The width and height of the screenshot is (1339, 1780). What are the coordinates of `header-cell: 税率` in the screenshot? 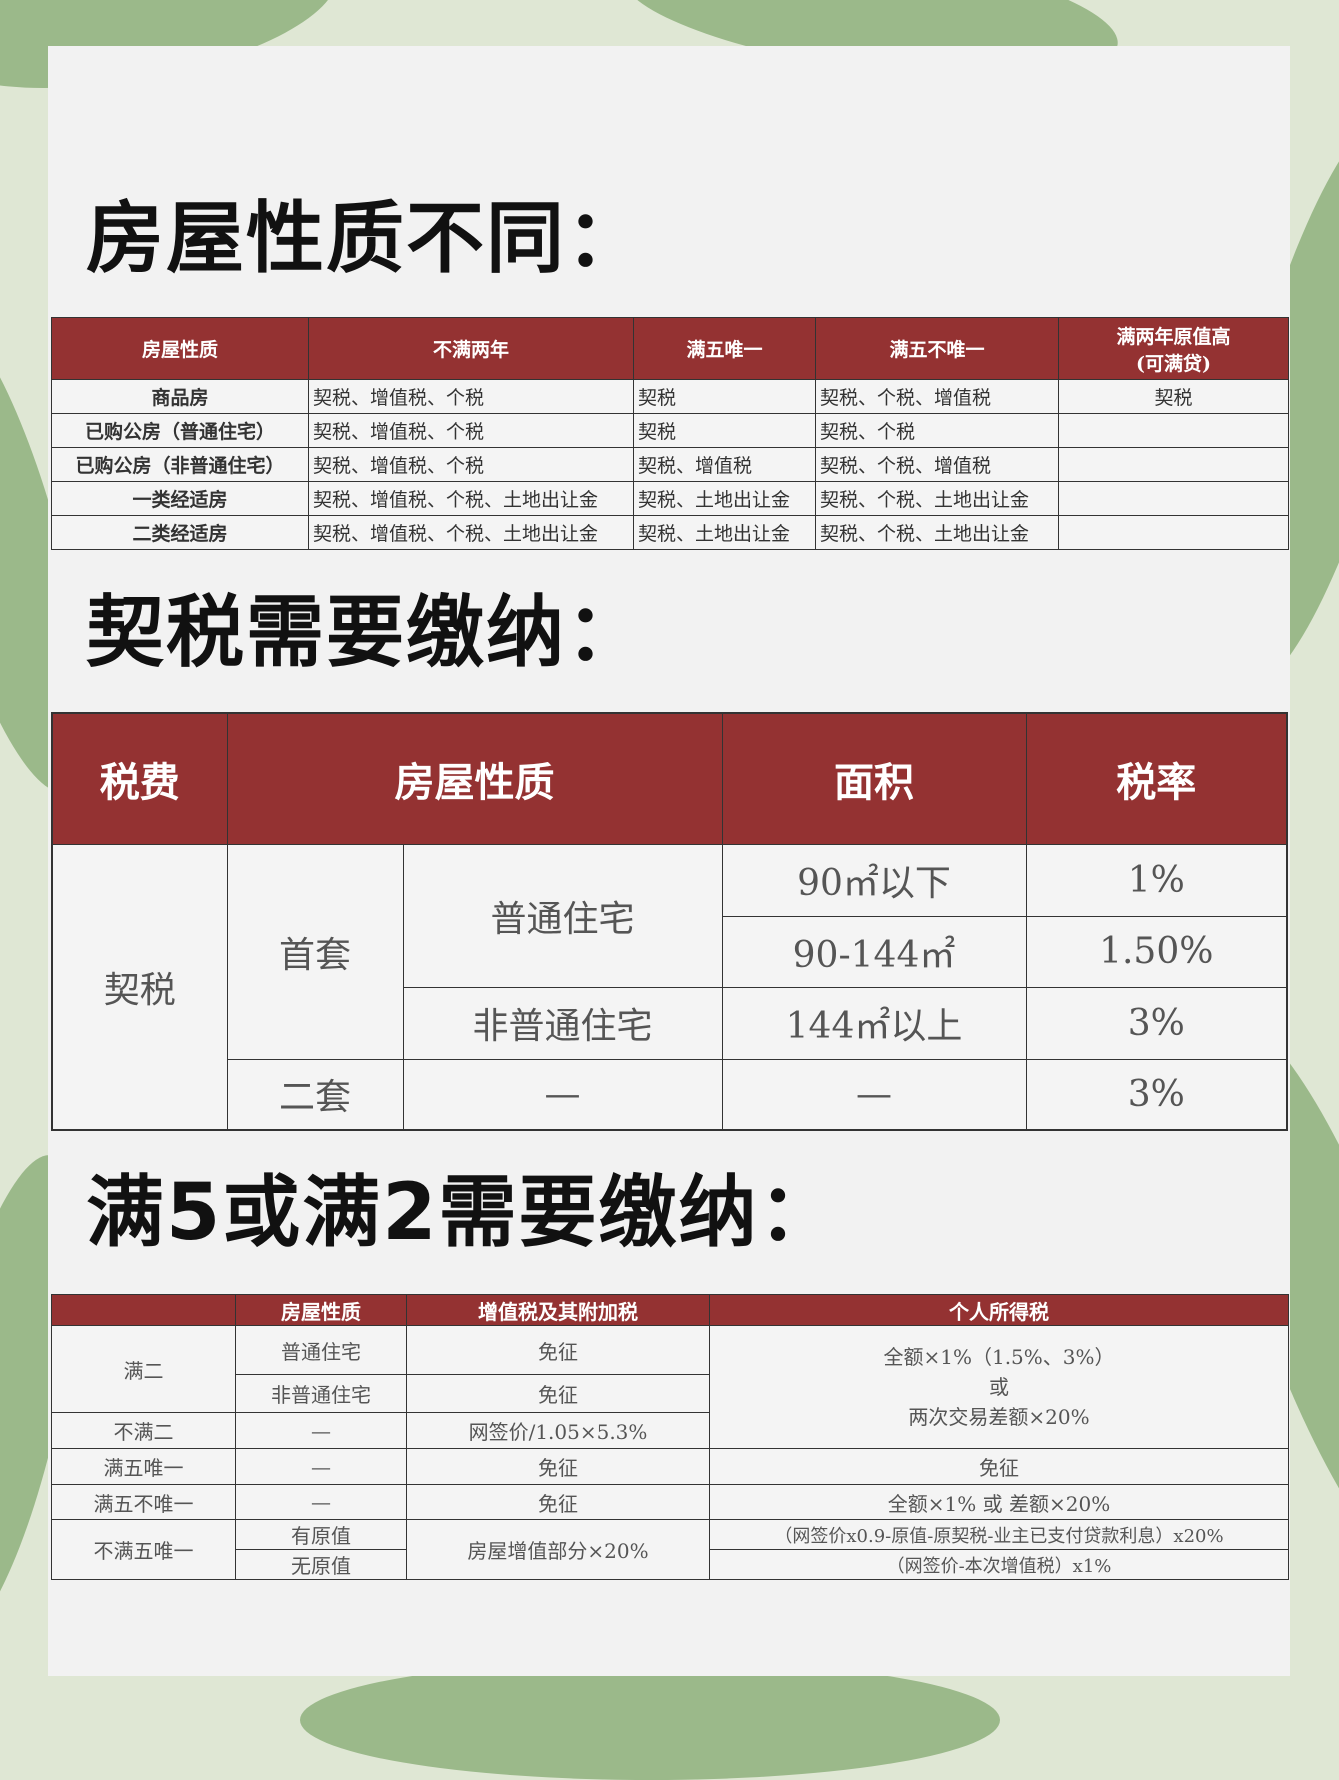 It's located at (1156, 778).